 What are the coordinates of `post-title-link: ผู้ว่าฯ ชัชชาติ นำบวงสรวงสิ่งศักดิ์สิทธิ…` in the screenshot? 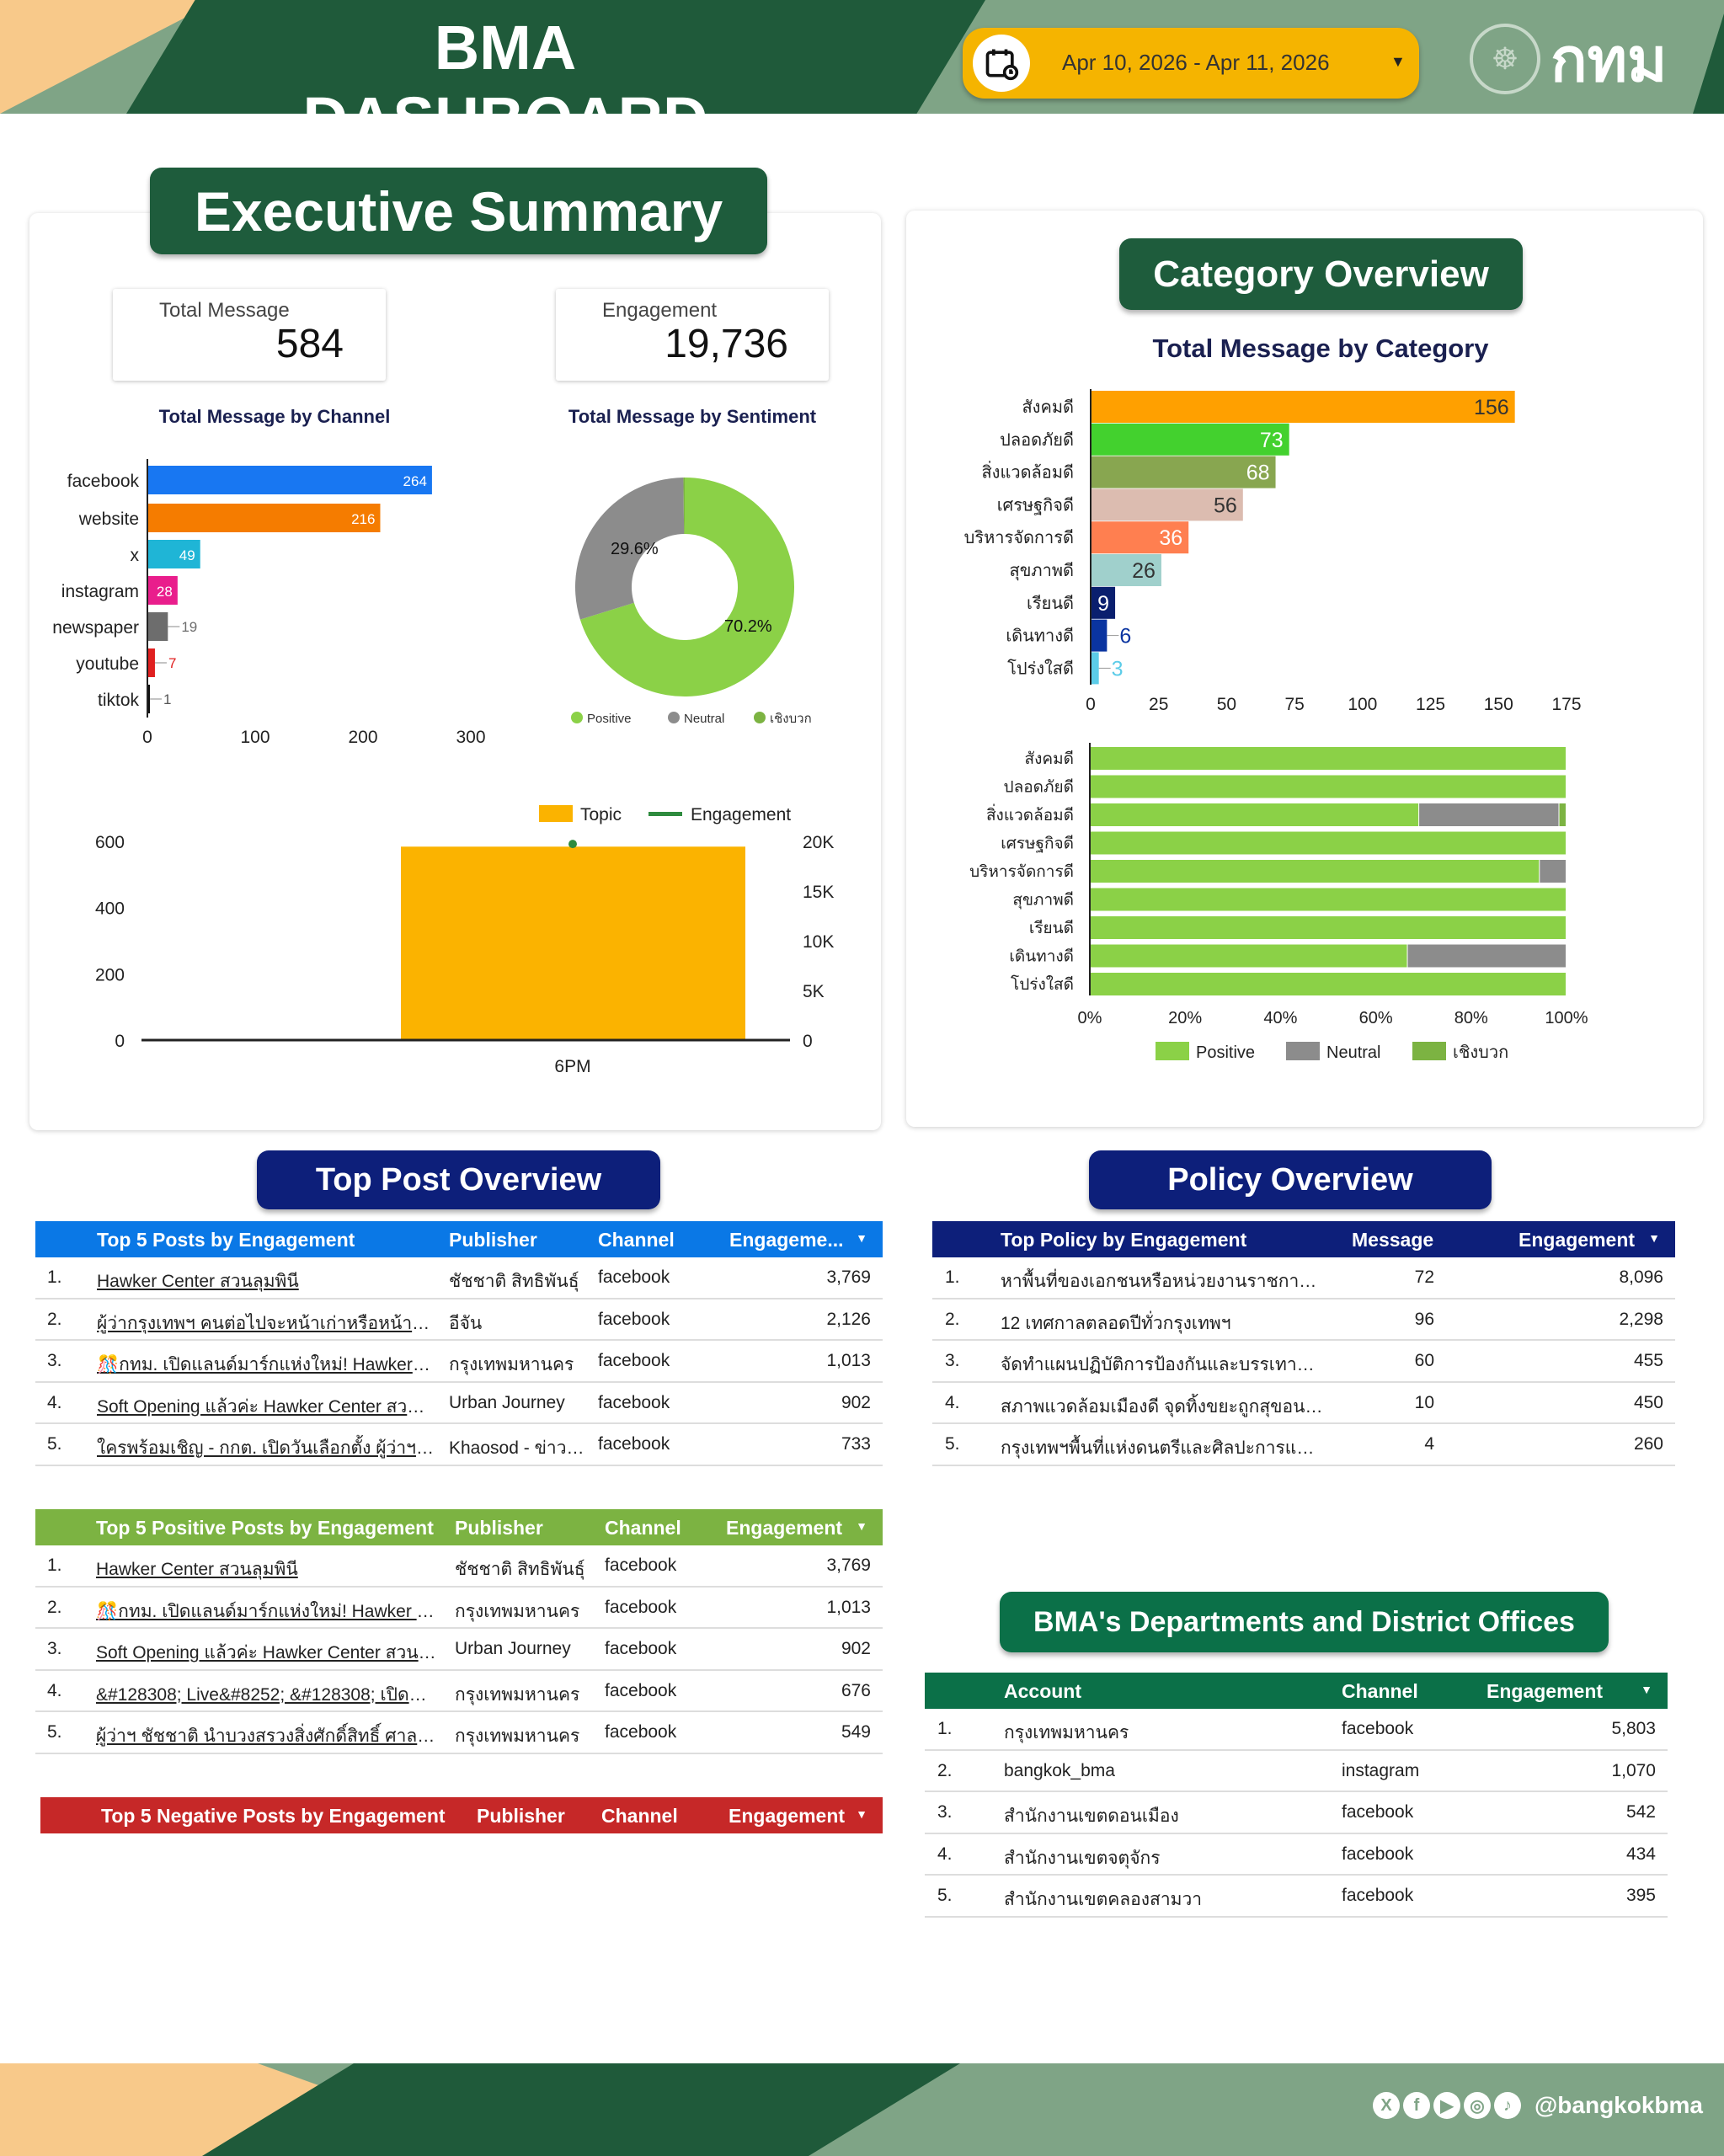 It's located at (266, 1736).